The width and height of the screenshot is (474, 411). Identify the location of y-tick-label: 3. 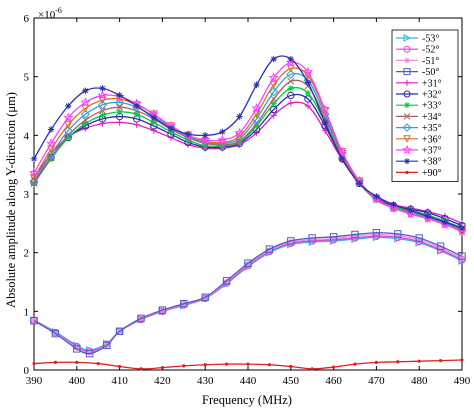
(27, 195).